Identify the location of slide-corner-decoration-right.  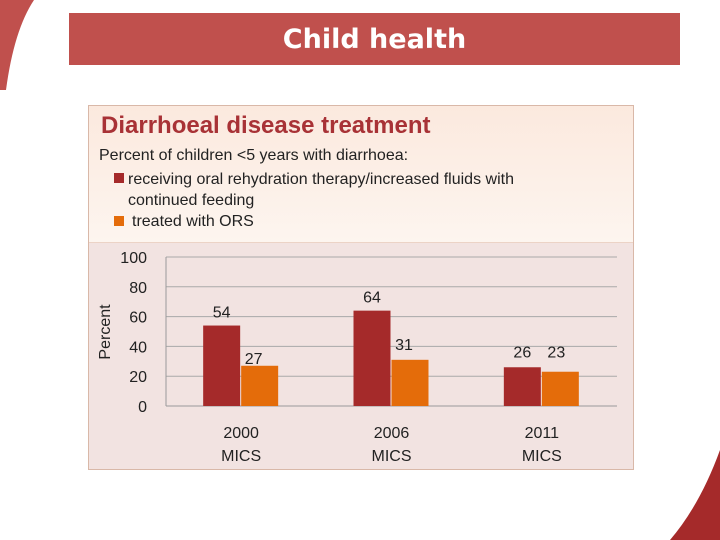
(695, 495).